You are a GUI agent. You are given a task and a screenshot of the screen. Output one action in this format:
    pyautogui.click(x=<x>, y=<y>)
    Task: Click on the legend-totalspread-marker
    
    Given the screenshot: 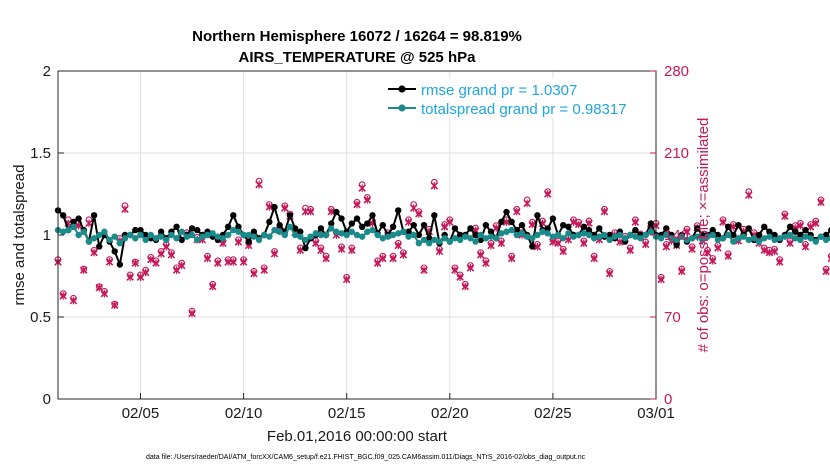 What is the action you would take?
    pyautogui.click(x=402, y=108)
    